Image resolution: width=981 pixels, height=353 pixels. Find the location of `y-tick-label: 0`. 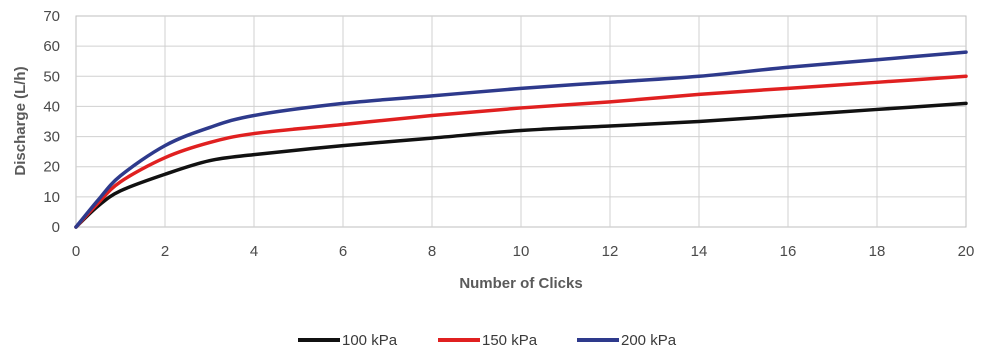

y-tick-label: 0 is located at coordinates (56, 227).